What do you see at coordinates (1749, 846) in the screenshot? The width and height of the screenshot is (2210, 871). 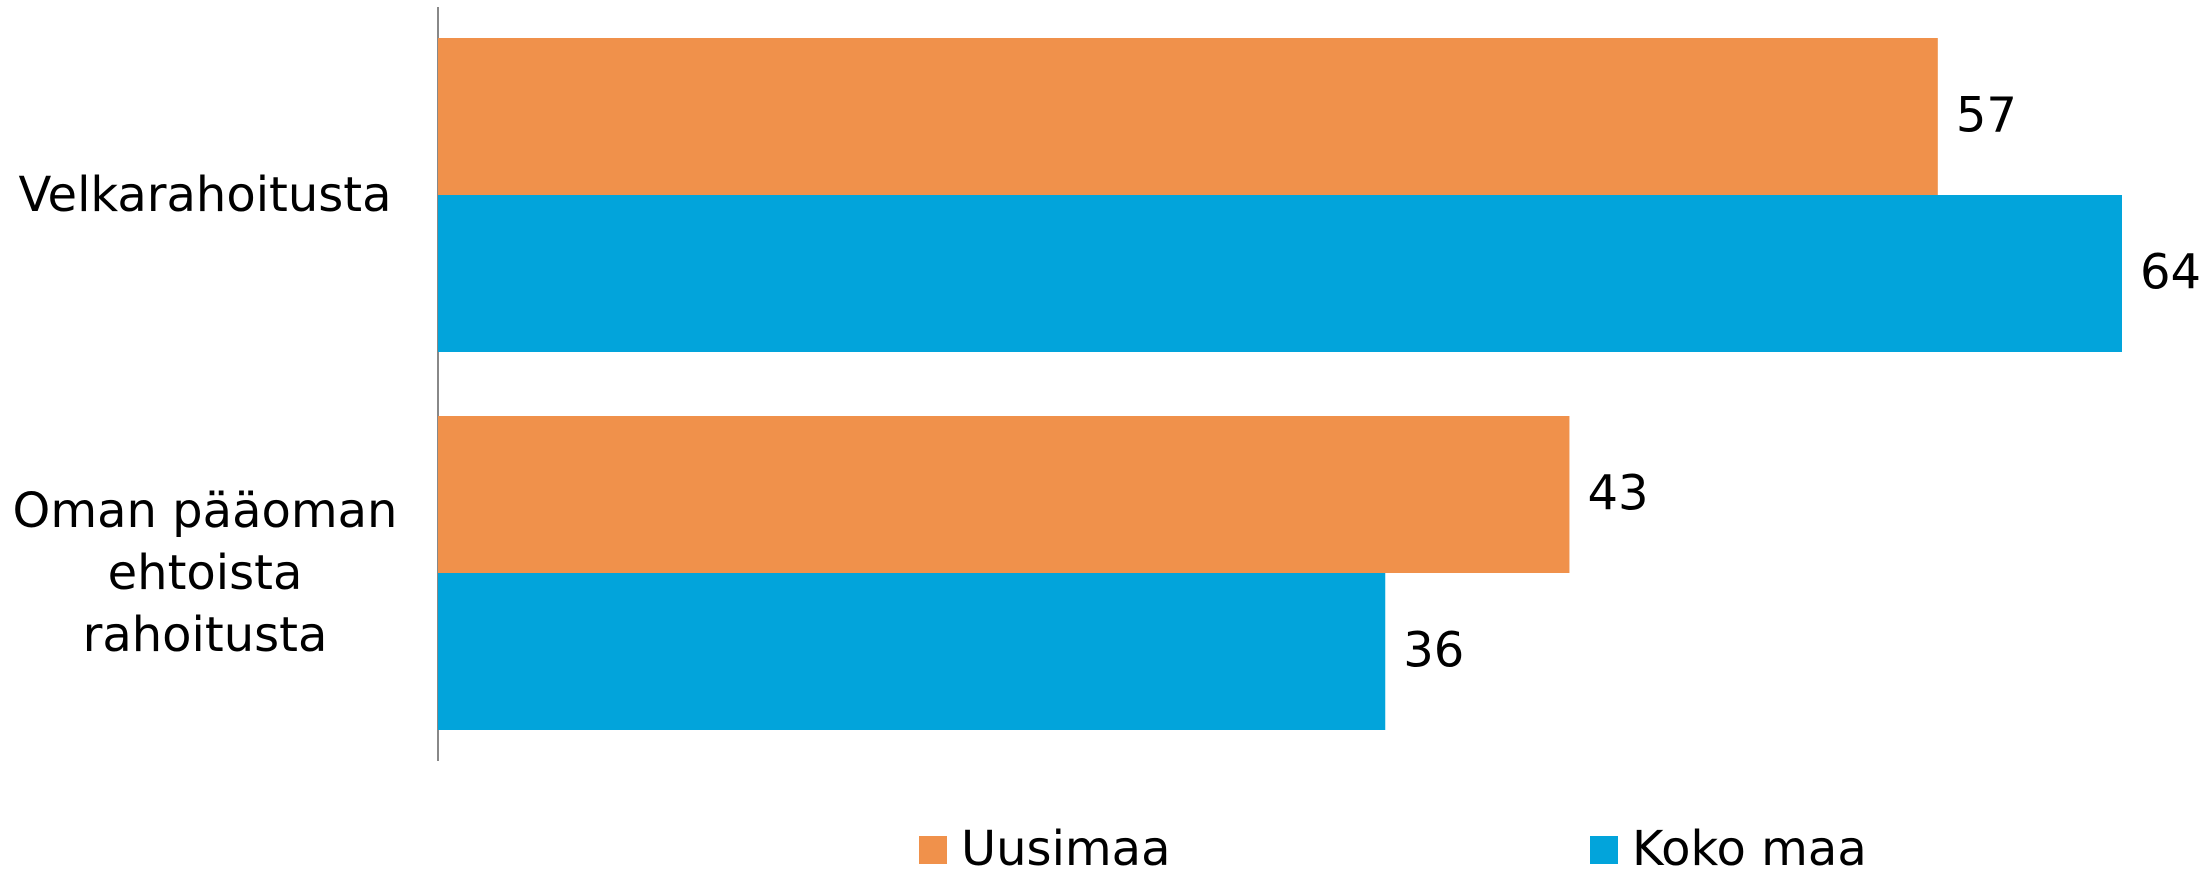 I see `legend-label: Koko maa` at bounding box center [1749, 846].